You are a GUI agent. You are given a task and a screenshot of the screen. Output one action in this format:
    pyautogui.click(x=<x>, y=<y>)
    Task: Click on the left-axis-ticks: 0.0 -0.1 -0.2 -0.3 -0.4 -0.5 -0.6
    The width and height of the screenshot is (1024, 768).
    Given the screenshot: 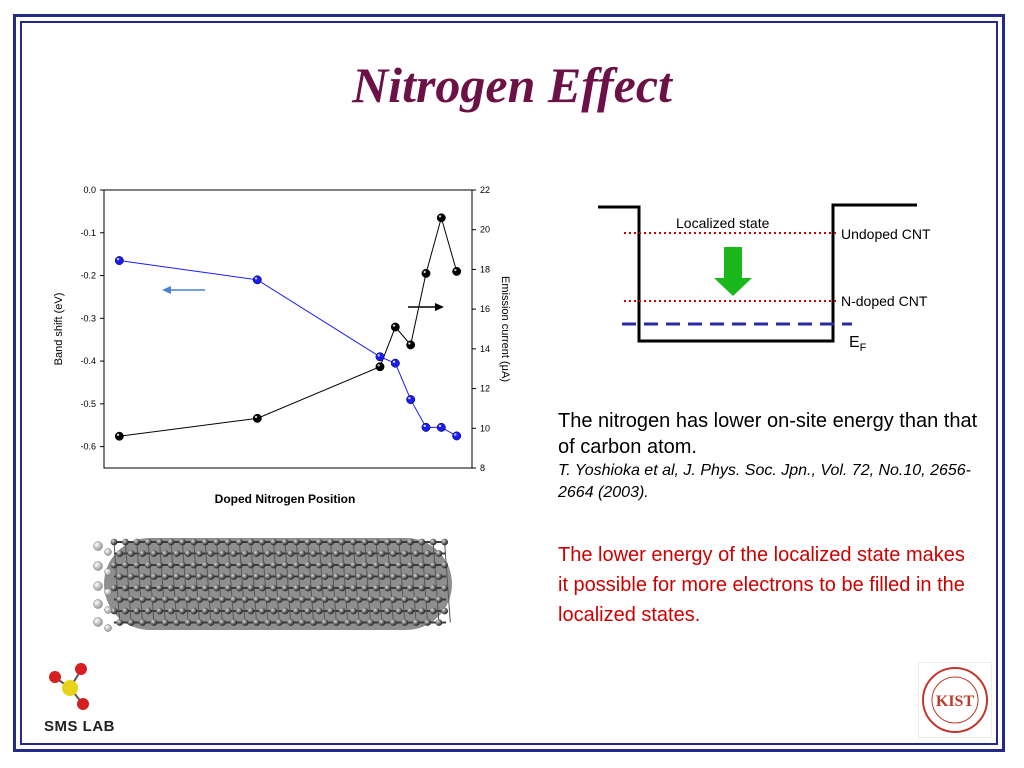 What is the action you would take?
    pyautogui.click(x=92, y=318)
    